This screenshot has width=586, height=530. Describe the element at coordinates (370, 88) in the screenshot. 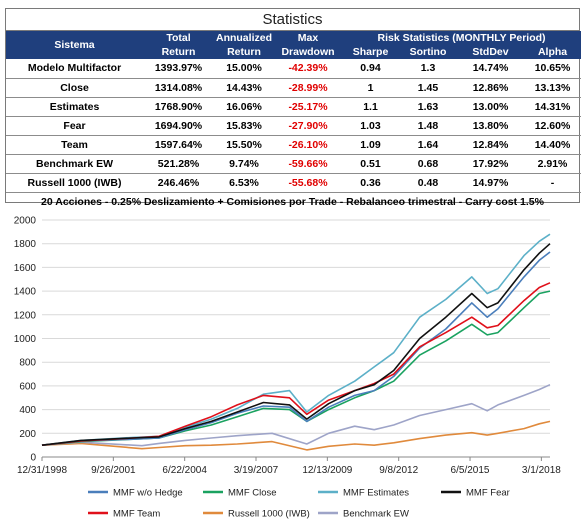

I see `cell-sharpe: 1` at that location.